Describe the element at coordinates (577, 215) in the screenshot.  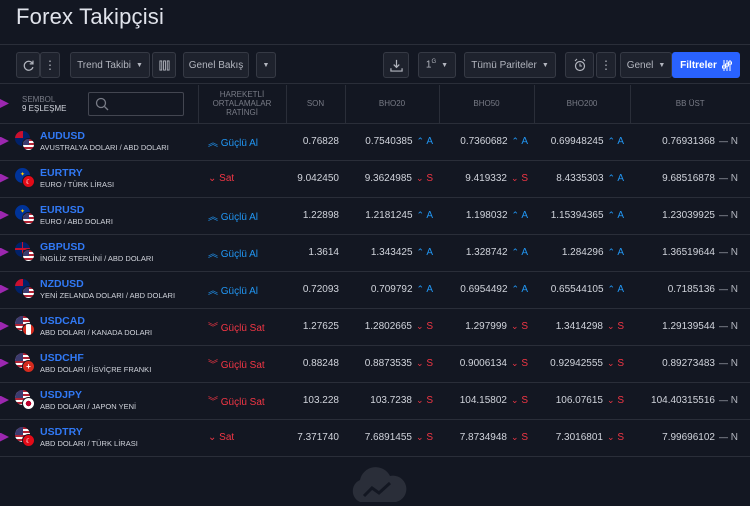
I see `bho200-value: 1.15394365` at that location.